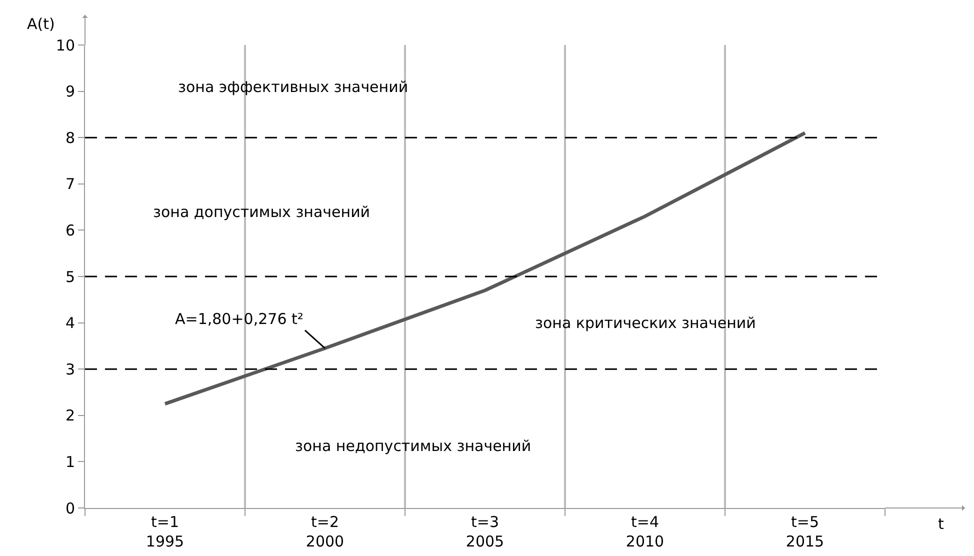 Image resolution: width=974 pixels, height=556 pixels. Describe the element at coordinates (70, 461) in the screenshot. I see `y-tick-label: 1` at that location.